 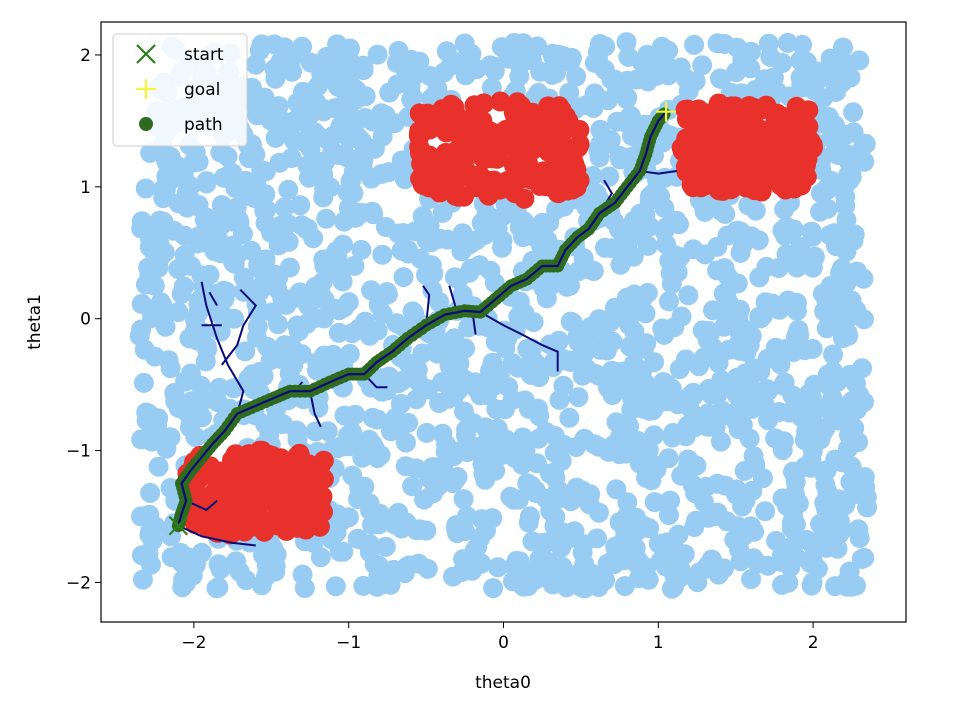 What do you see at coordinates (178, 525) in the screenshot?
I see `start-marker` at bounding box center [178, 525].